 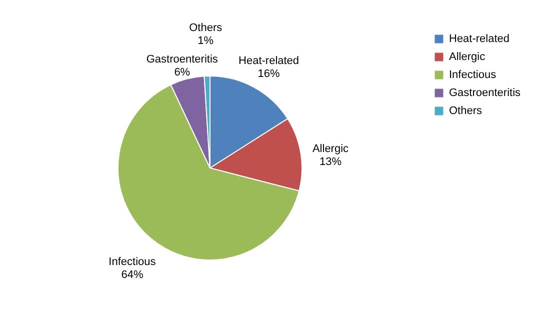 I want to click on data-label: 6%, so click(x=182, y=72).